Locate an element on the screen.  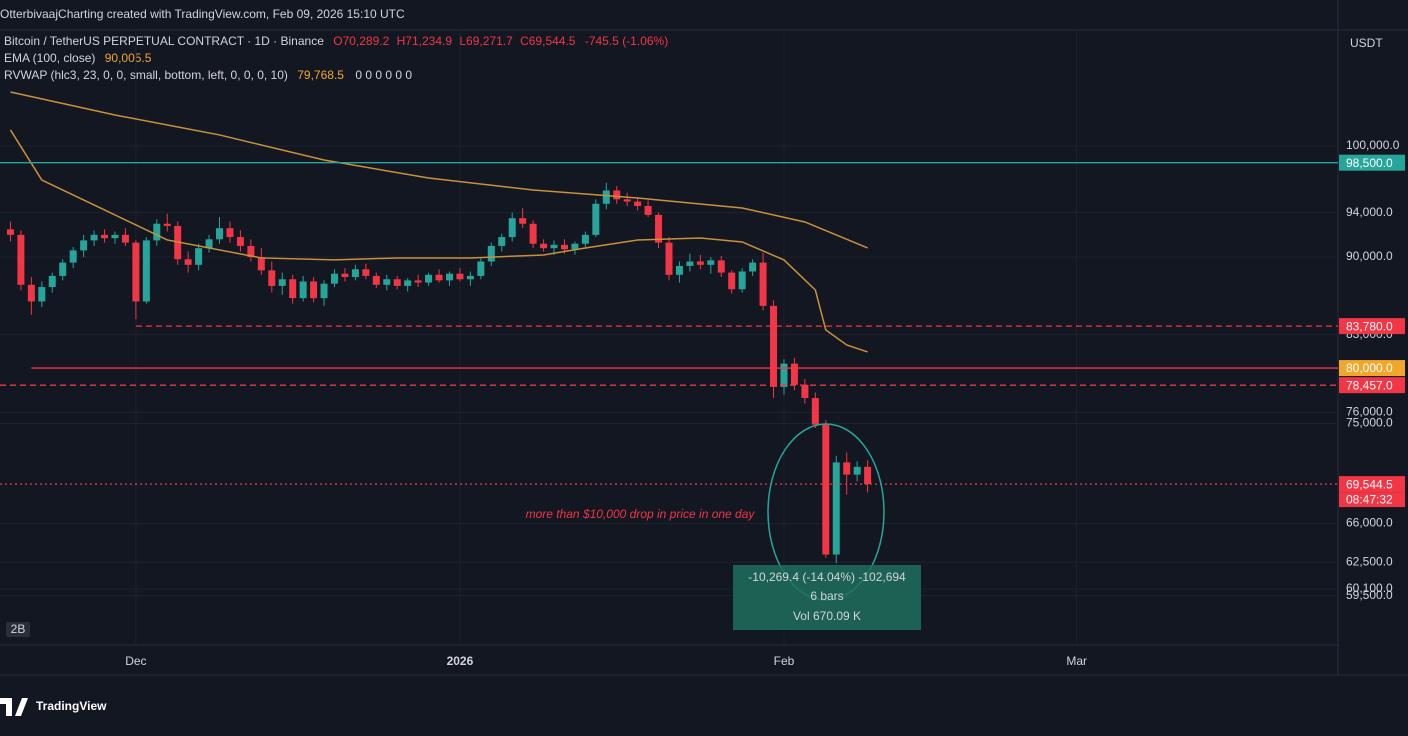
ohlc: O70,289.2 is located at coordinates (361, 41).